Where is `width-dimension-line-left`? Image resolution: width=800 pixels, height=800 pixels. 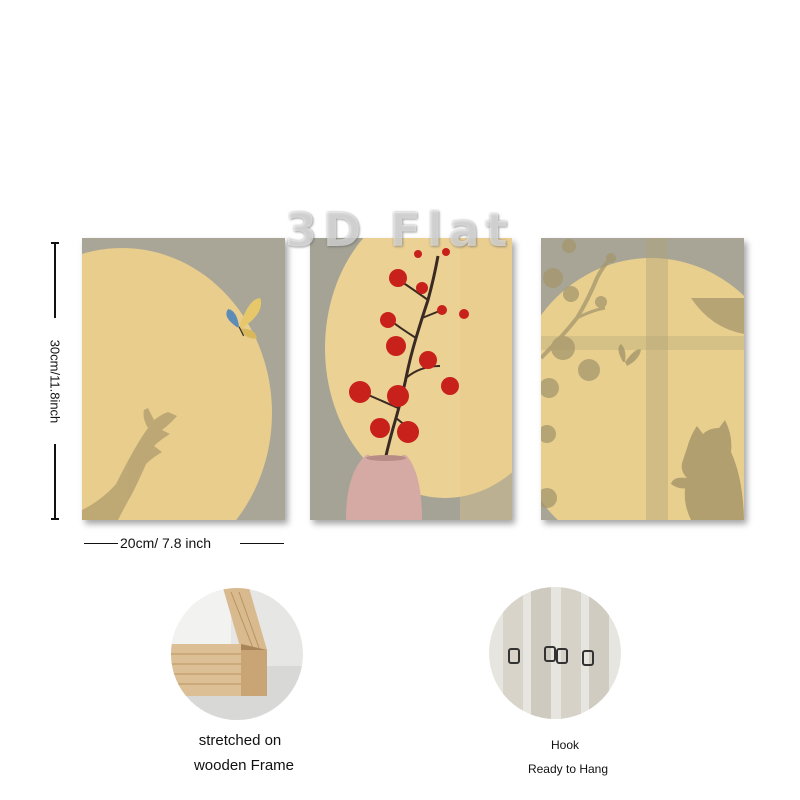
width-dimension-line-left is located at coordinates (101, 543).